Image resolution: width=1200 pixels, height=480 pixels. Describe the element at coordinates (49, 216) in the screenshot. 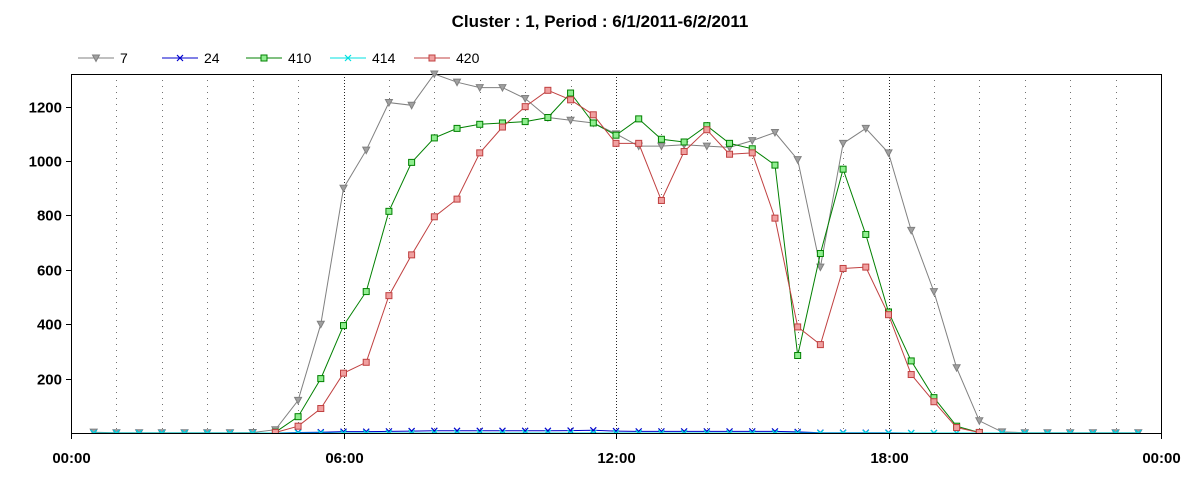

I see `y-tick-label: 800` at that location.